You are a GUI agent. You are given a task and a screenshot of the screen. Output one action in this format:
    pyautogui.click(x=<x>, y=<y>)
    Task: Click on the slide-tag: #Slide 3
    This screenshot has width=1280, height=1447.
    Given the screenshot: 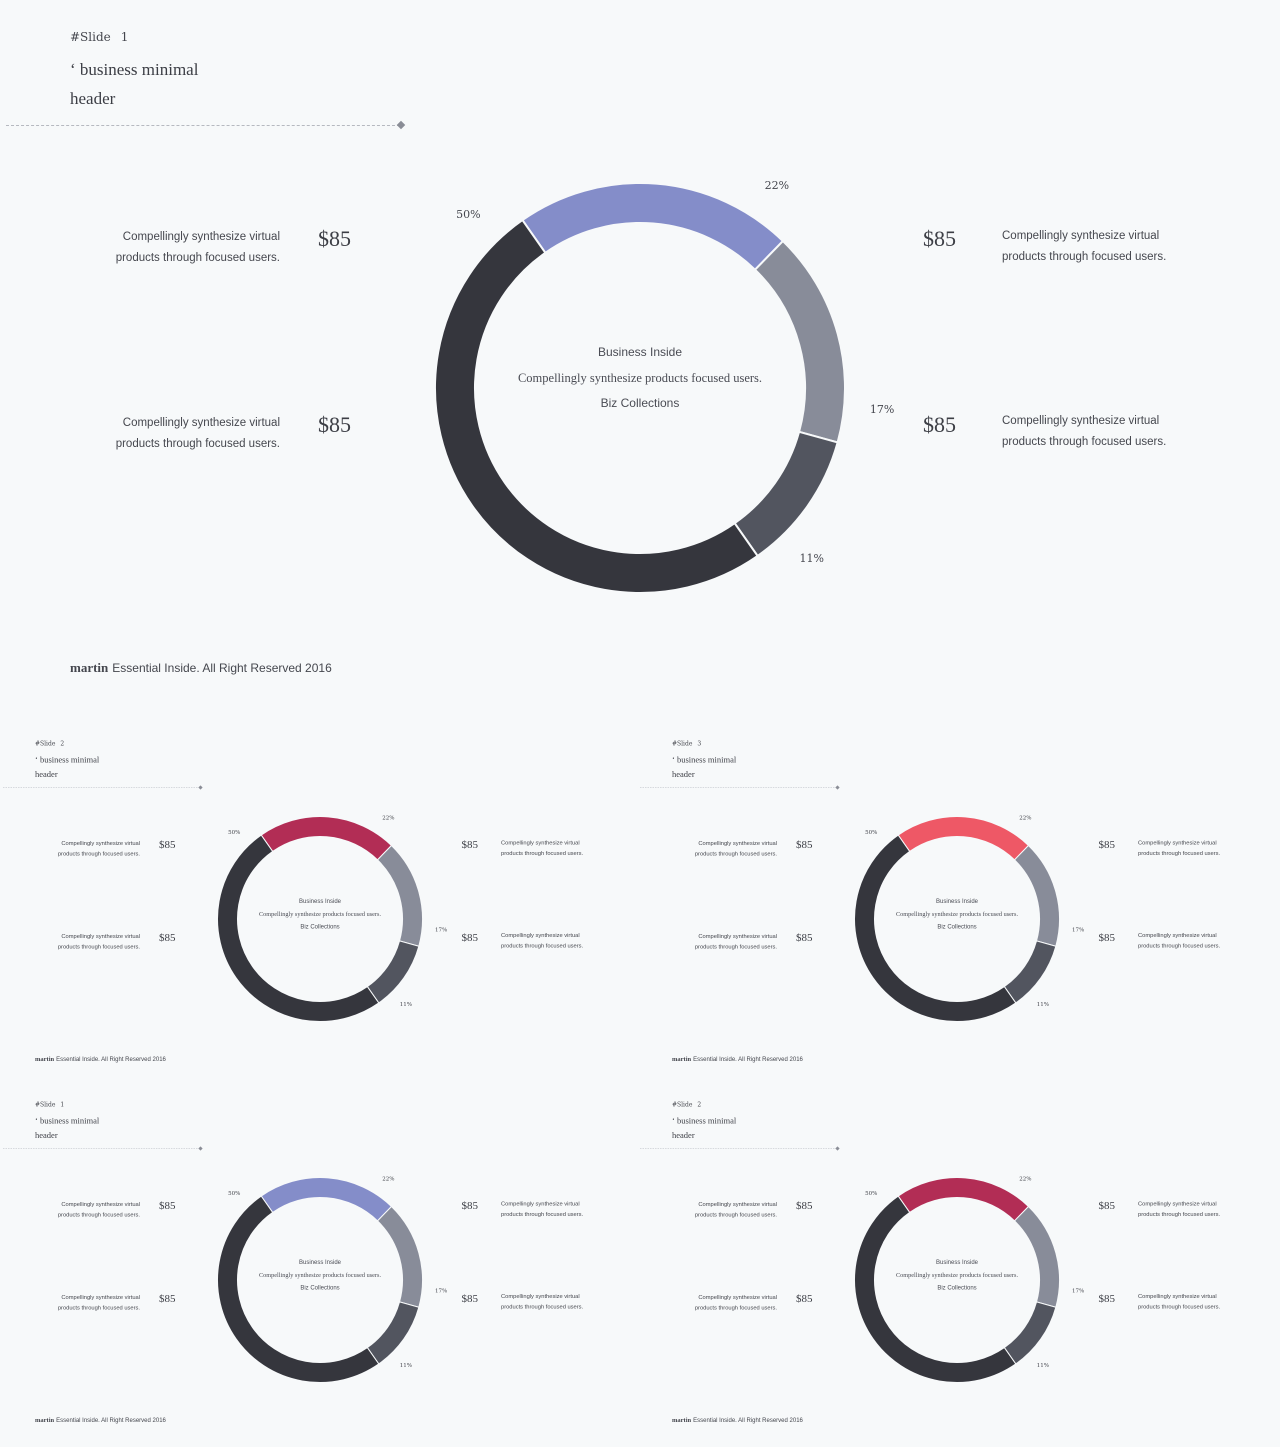 What is the action you would take?
    pyautogui.click(x=686, y=743)
    